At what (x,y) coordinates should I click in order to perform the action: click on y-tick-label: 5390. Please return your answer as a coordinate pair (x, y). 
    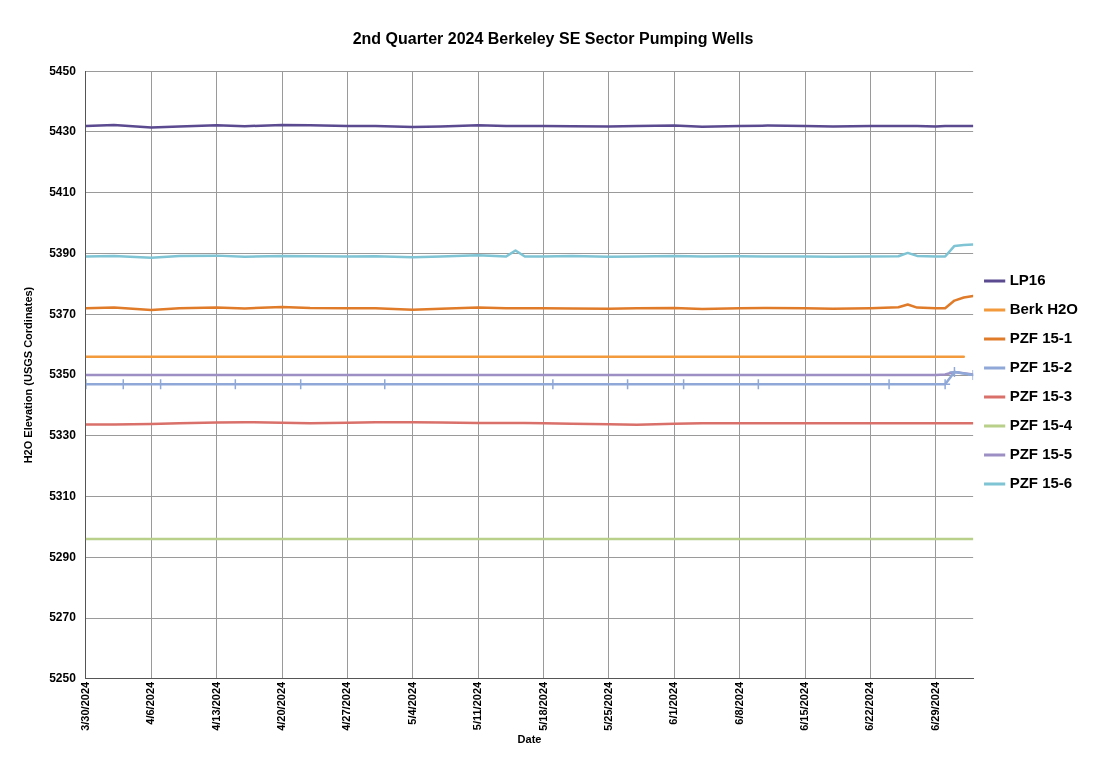
    Looking at the image, I should click on (63, 252).